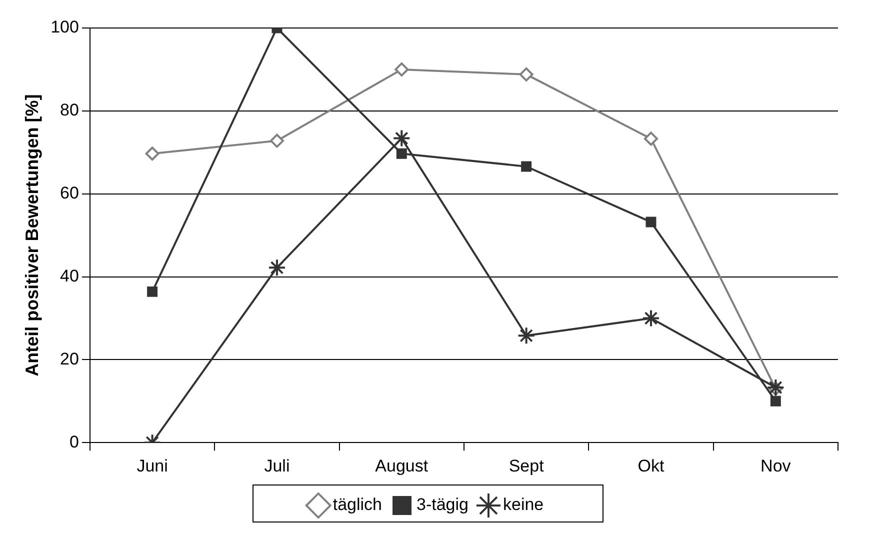 Image resolution: width=876 pixels, height=542 pixels. Describe the element at coordinates (523, 504) in the screenshot. I see `legend-label: keine` at that location.